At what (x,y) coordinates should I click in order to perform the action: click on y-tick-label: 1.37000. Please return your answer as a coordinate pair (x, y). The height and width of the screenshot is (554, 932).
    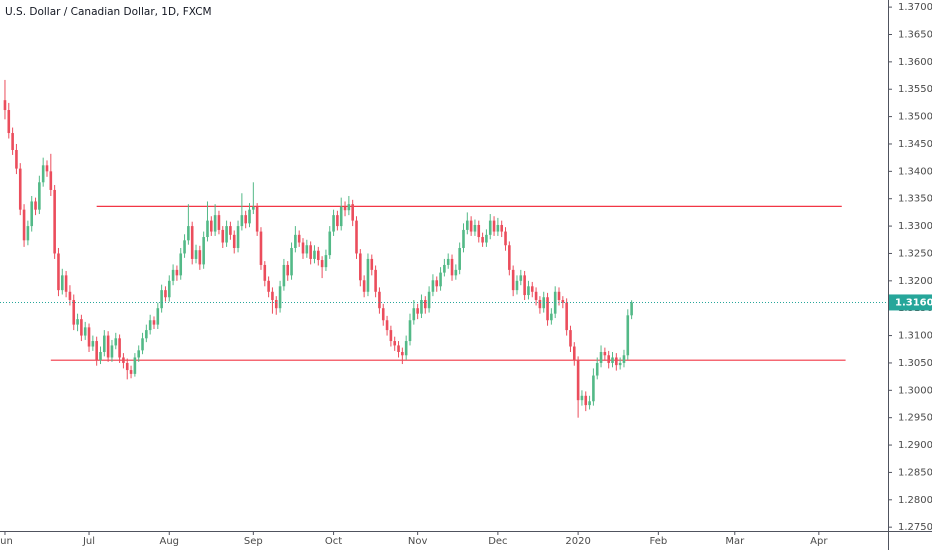
    Looking at the image, I should click on (915, 7).